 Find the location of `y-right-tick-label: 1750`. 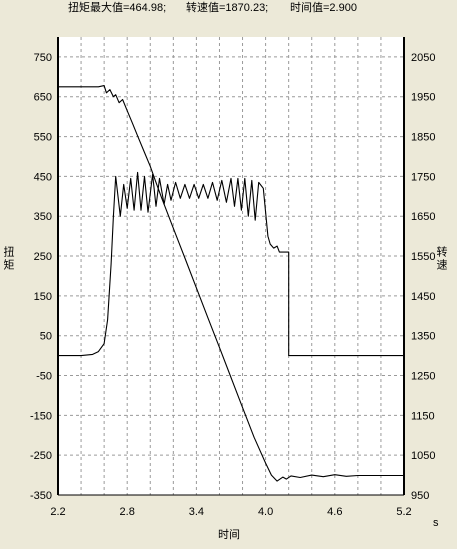

y-right-tick-label: 1750 is located at coordinates (423, 177).